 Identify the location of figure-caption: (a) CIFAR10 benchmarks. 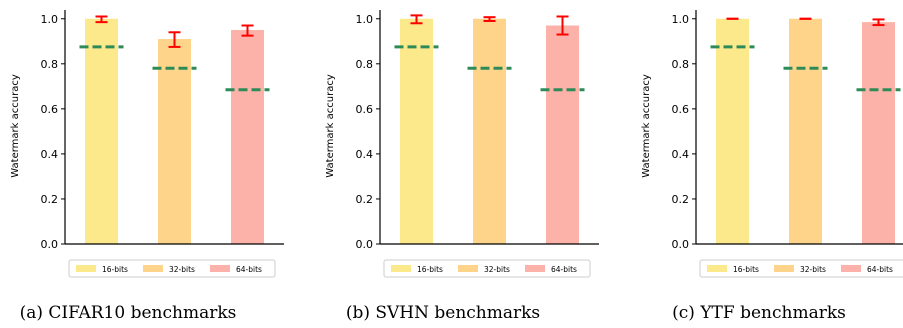
(128, 313).